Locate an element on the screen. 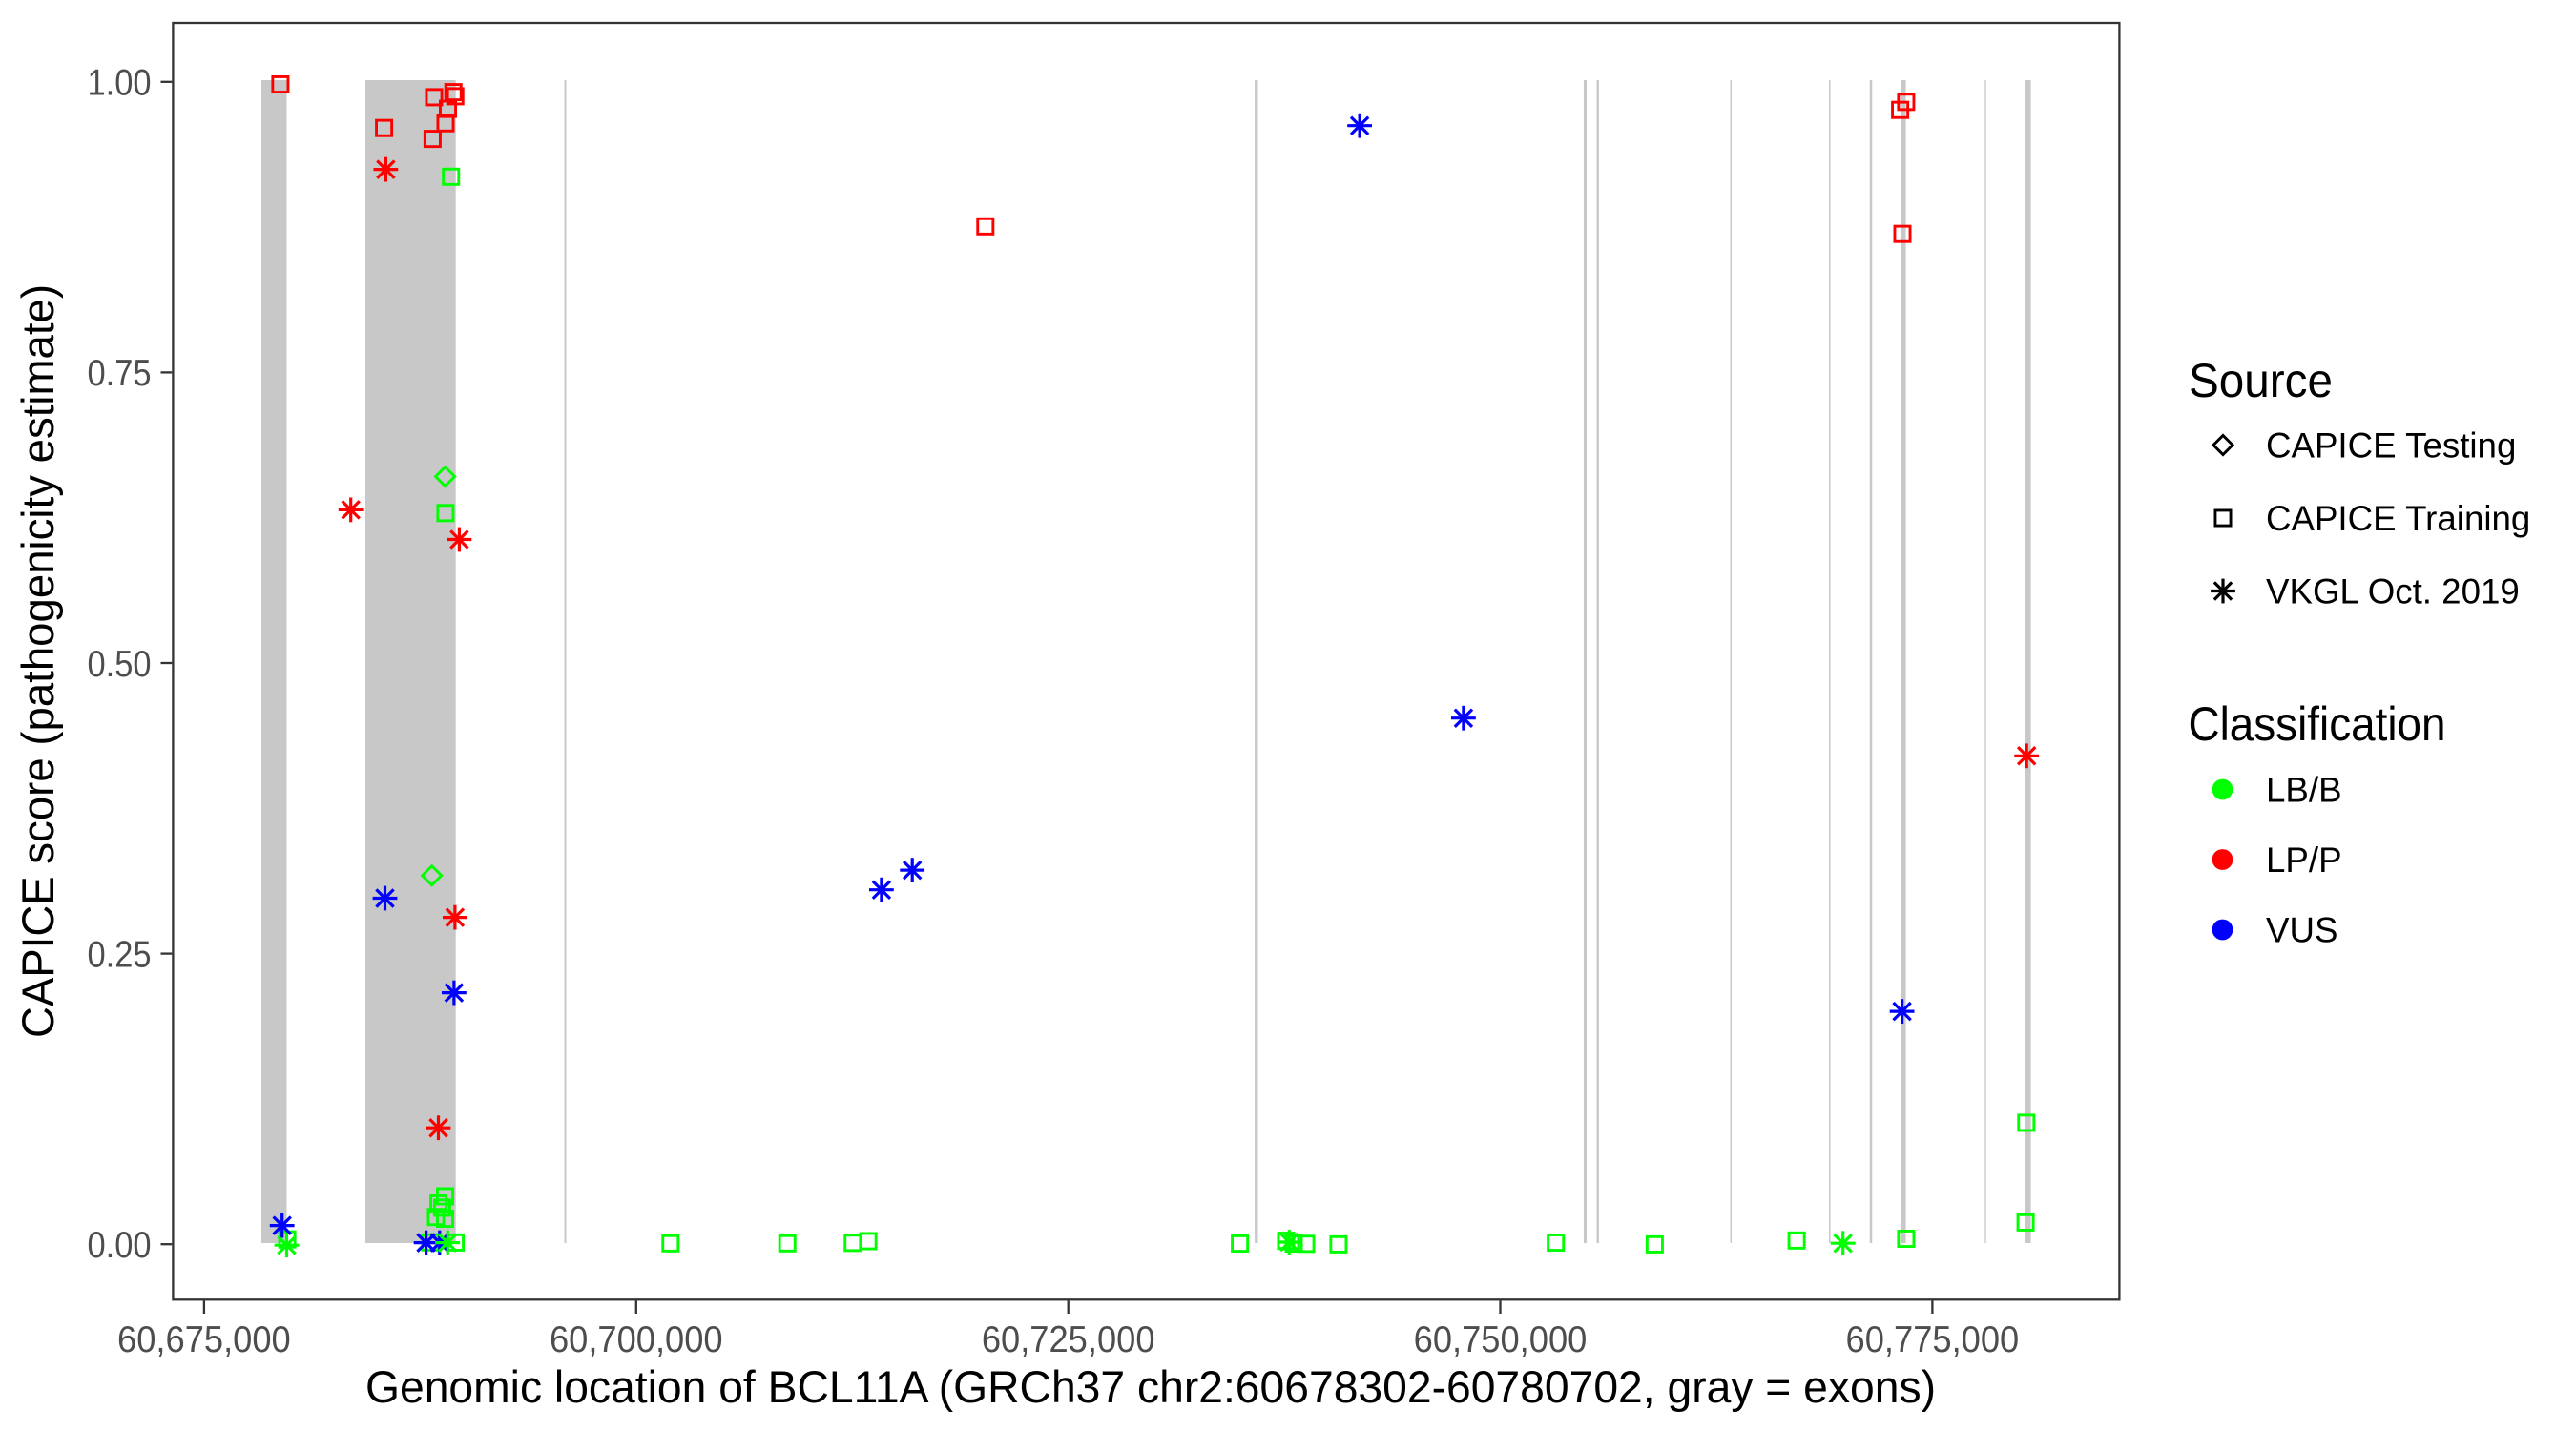 This screenshot has width=2576, height=1431. svg-text: 0.25 is located at coordinates (120, 954).